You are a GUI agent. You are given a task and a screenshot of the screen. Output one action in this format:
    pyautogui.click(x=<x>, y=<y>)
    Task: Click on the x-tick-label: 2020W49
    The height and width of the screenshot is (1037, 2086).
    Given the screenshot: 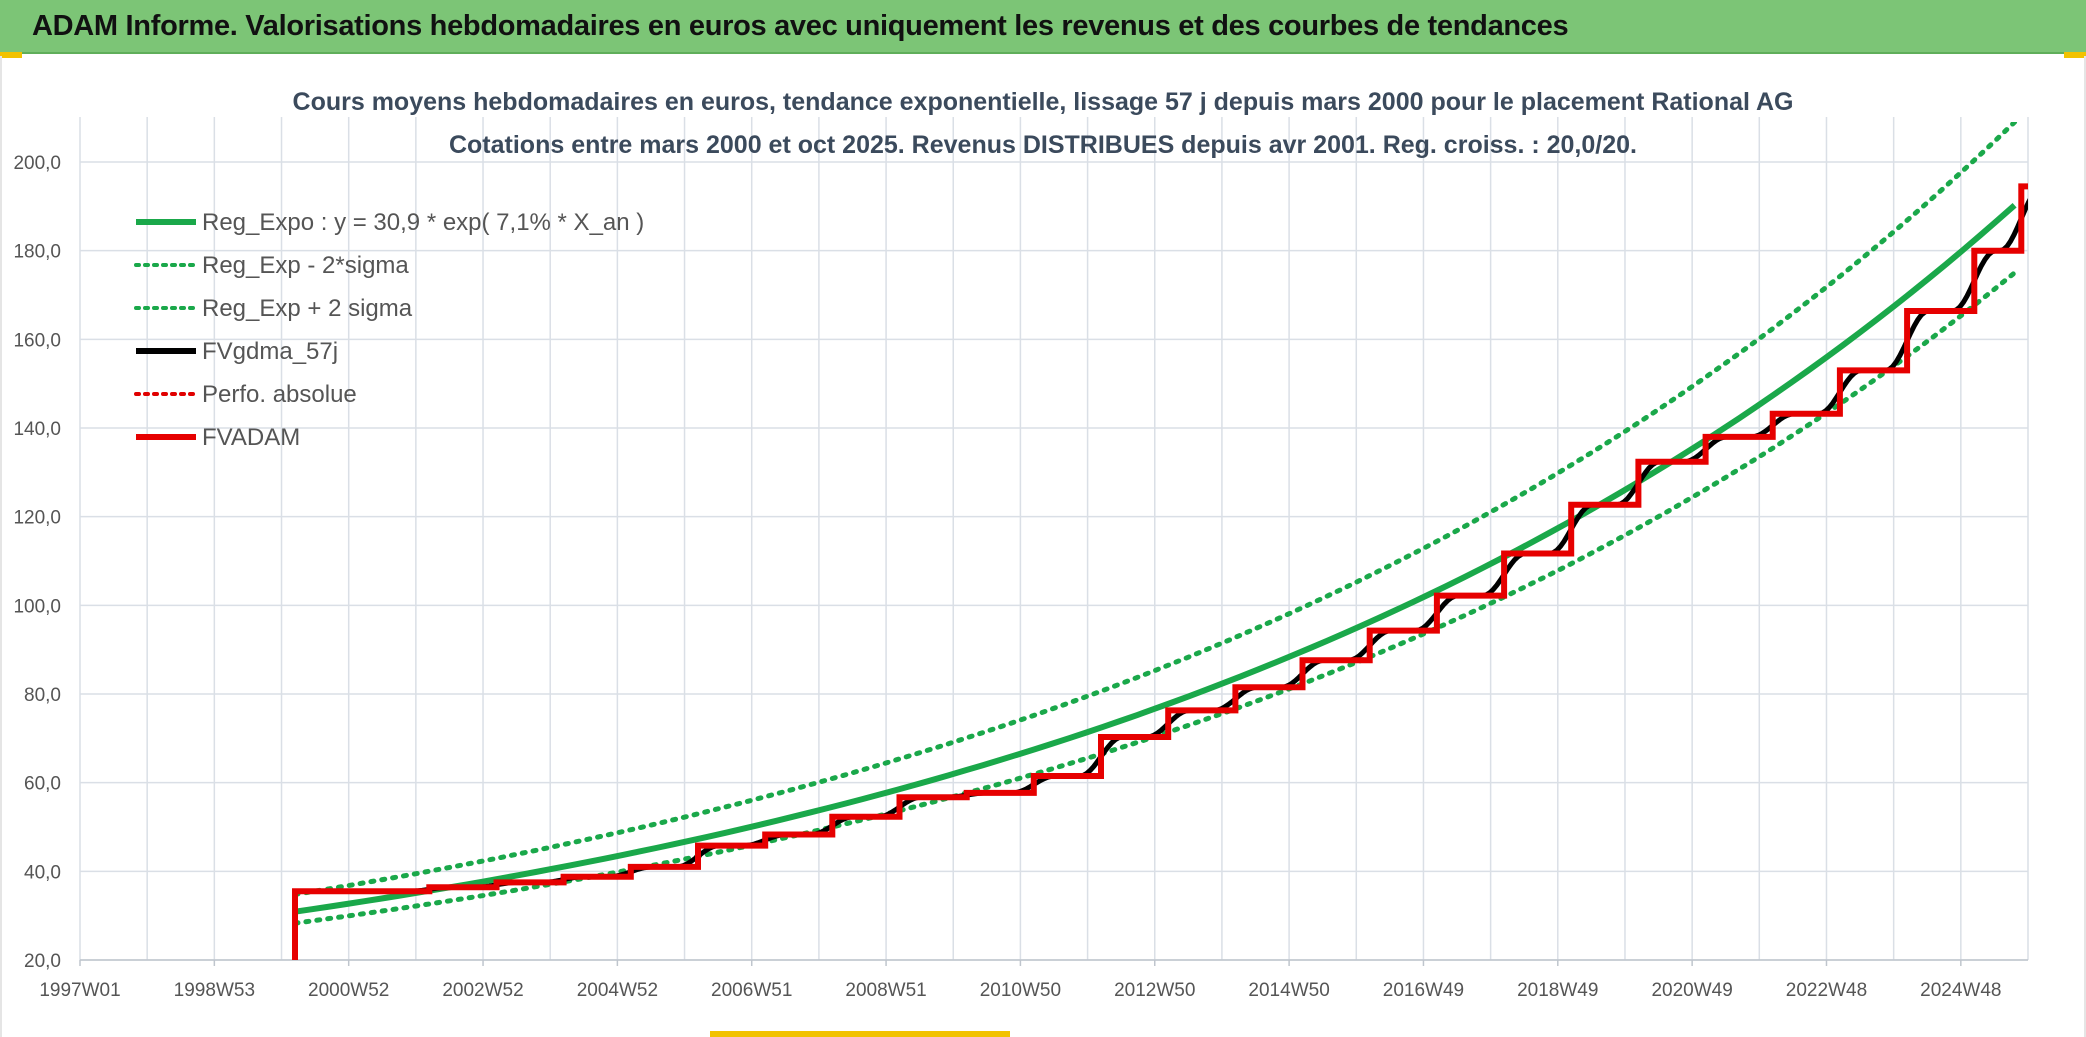 What is the action you would take?
    pyautogui.click(x=1691, y=990)
    